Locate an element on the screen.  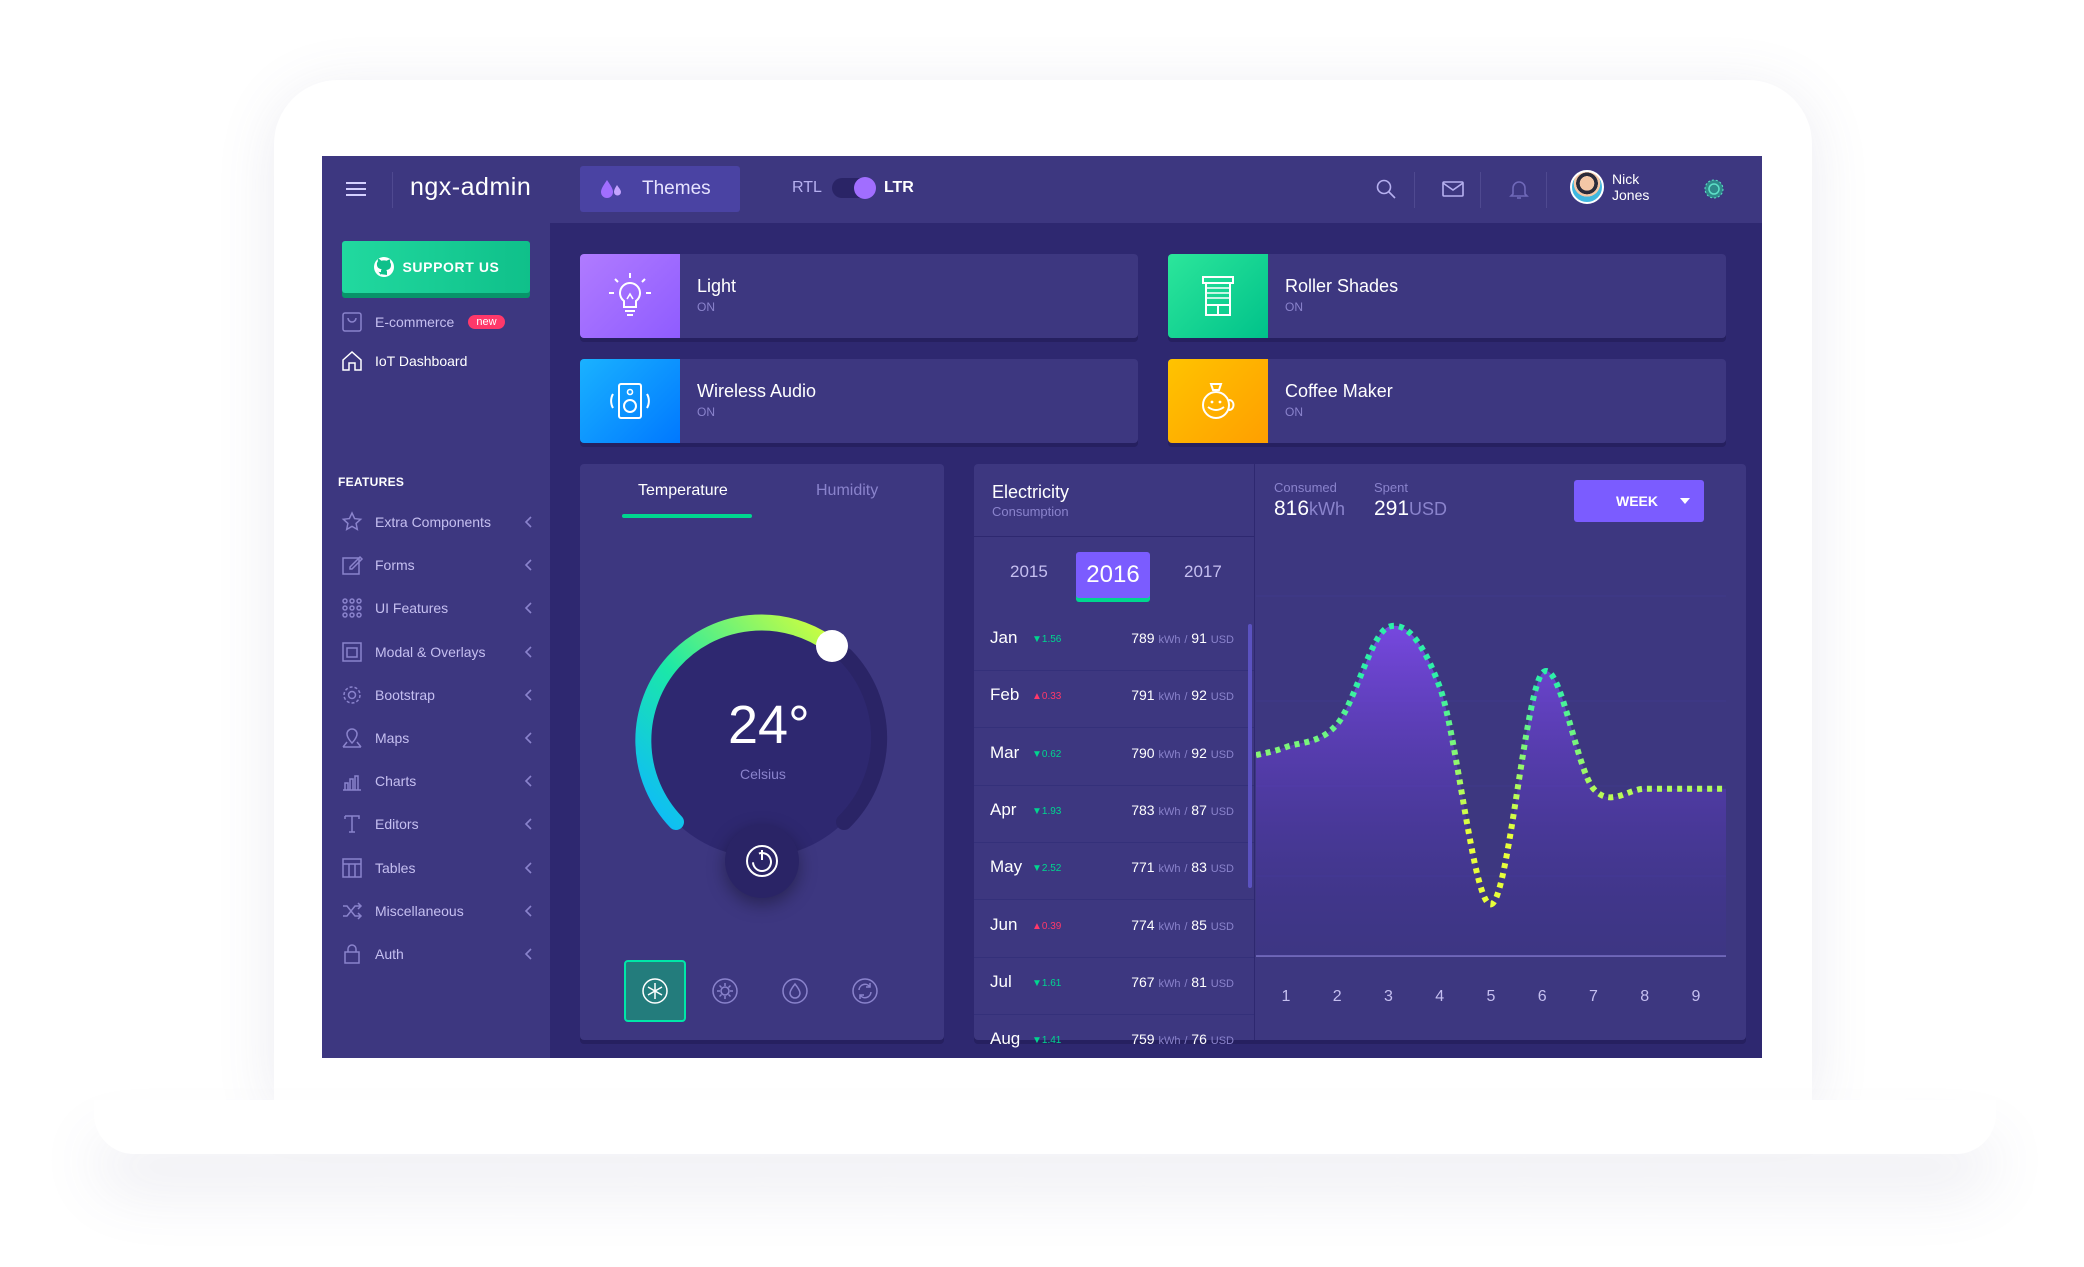
sidebar-item-ui-features: UI Features is located at coordinates (438, 608).